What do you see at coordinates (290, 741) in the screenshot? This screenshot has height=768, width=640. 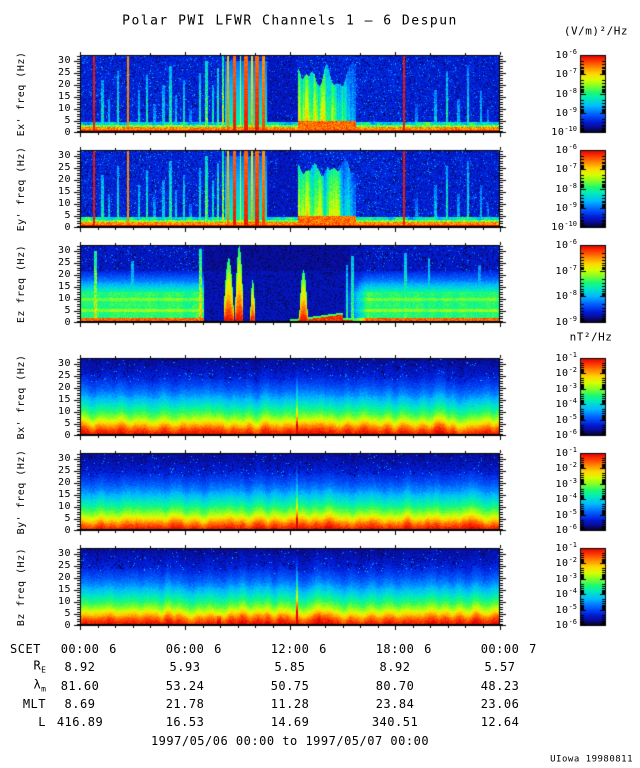 I see `date-range-label: 1997/05/06 00:00 to 1997/05/07 00:00` at bounding box center [290, 741].